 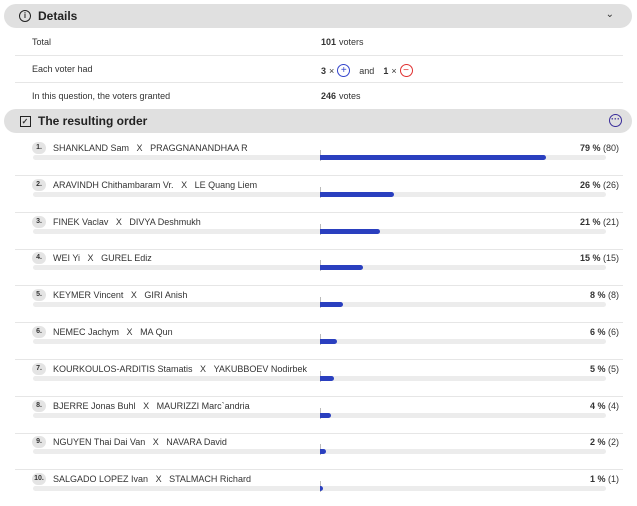 What do you see at coordinates (39, 479) in the screenshot?
I see `rank-badge: 10.` at bounding box center [39, 479].